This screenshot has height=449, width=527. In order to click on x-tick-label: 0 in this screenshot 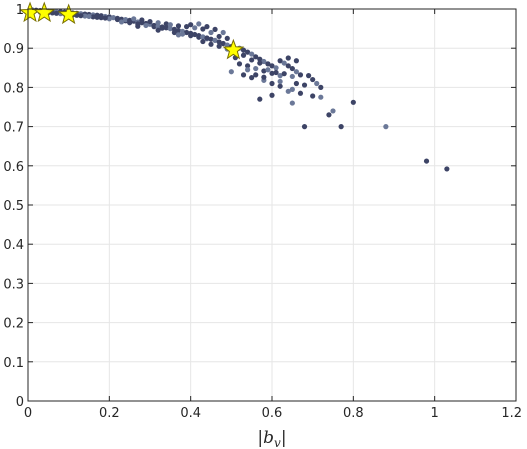, I will do `click(28, 413)`.